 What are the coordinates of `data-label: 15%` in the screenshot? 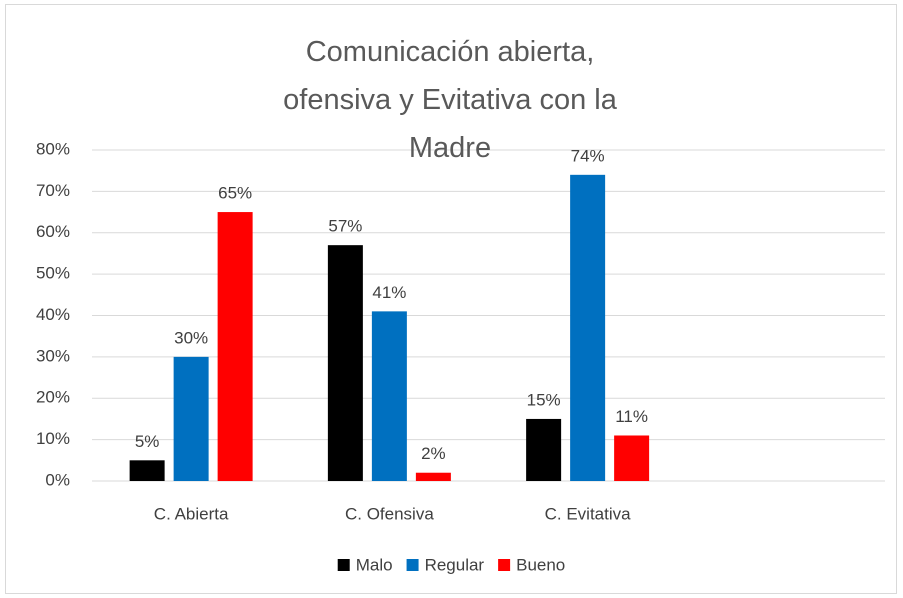 It's located at (544, 399).